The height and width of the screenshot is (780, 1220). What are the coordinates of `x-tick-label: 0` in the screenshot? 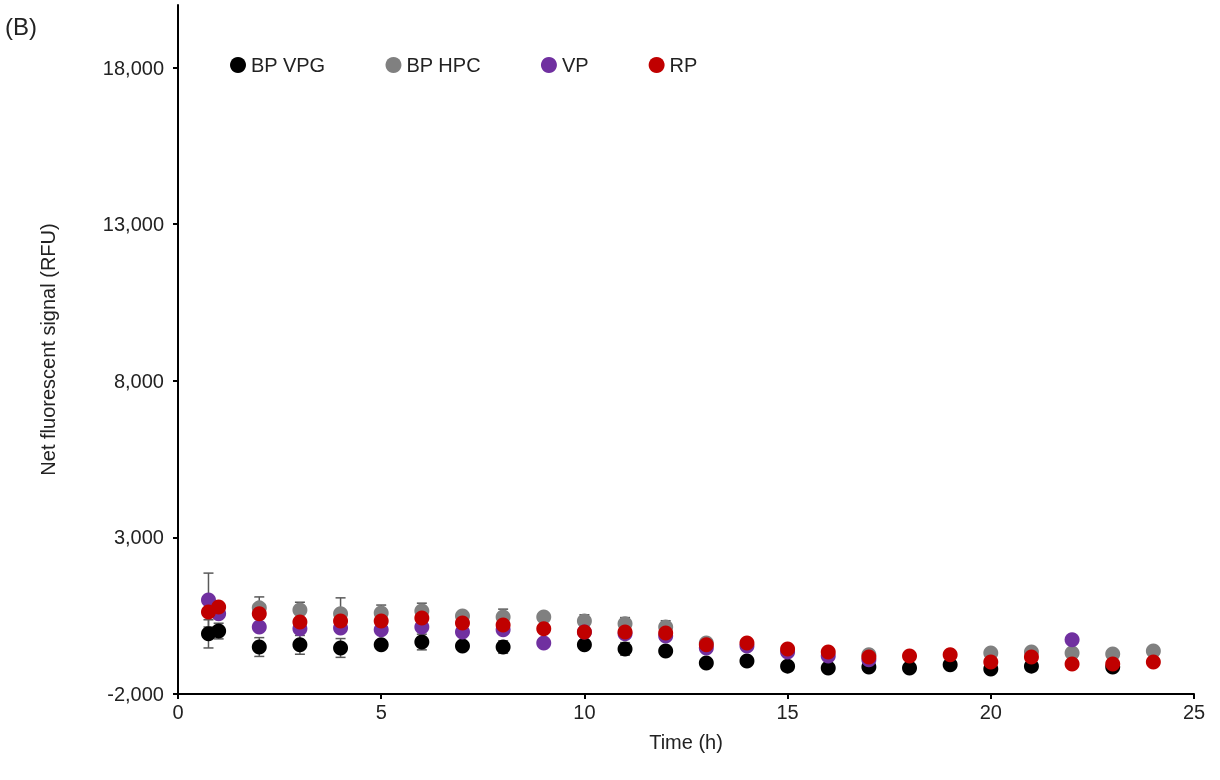 It's located at (178, 712).